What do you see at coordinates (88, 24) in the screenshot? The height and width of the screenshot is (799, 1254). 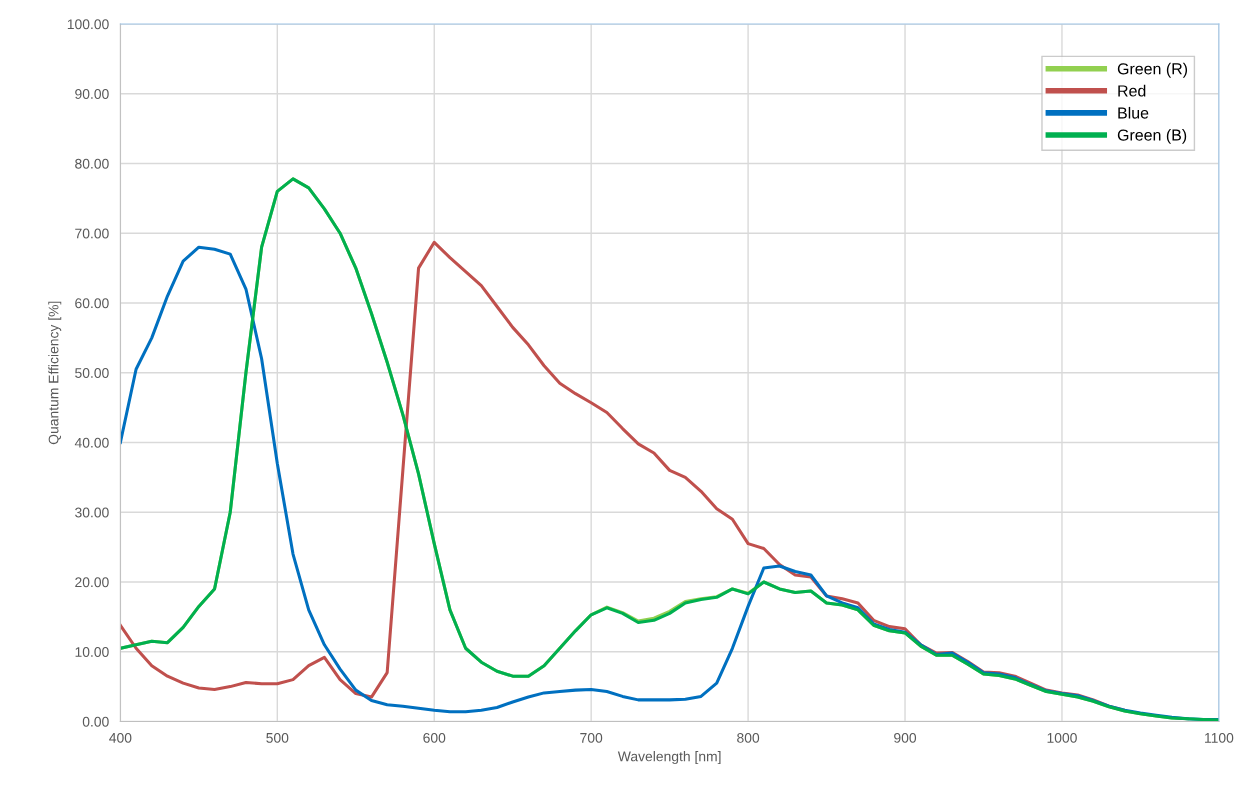 I see `y-tick-label: 100.00` at bounding box center [88, 24].